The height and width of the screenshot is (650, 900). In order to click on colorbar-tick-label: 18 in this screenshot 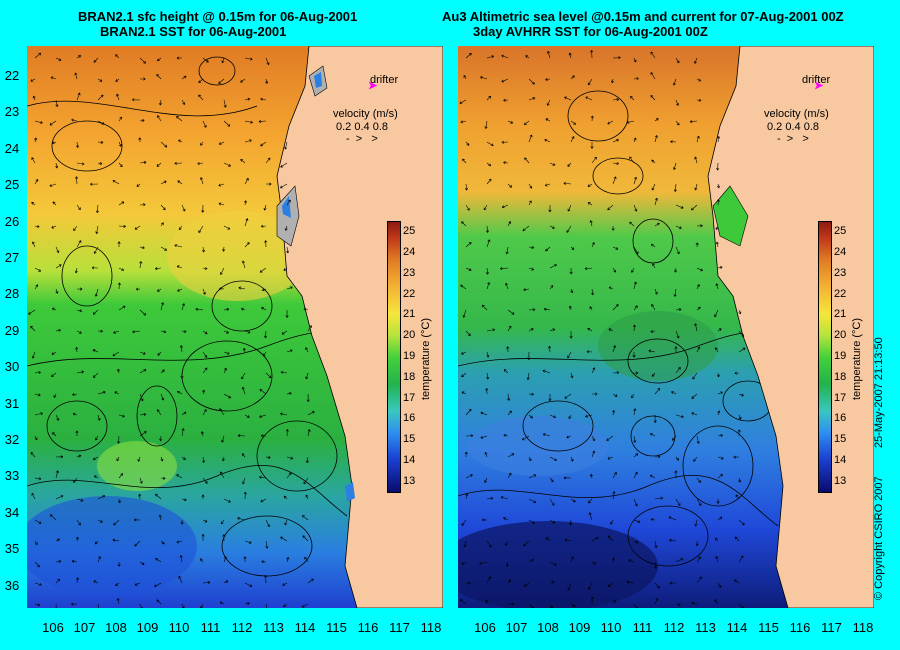, I will do `click(840, 376)`.